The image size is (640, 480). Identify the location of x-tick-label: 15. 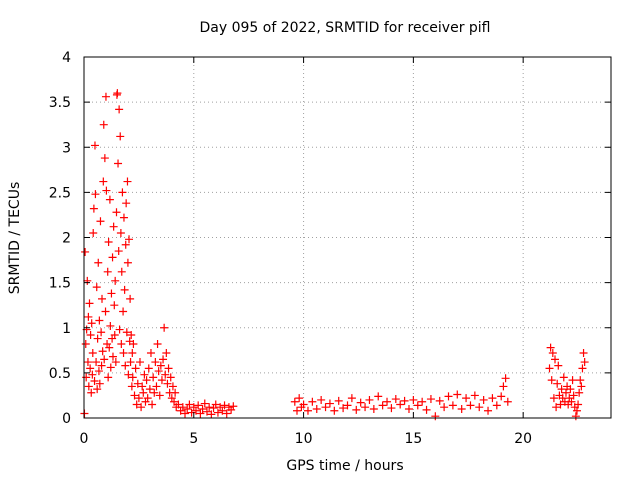
(413, 439).